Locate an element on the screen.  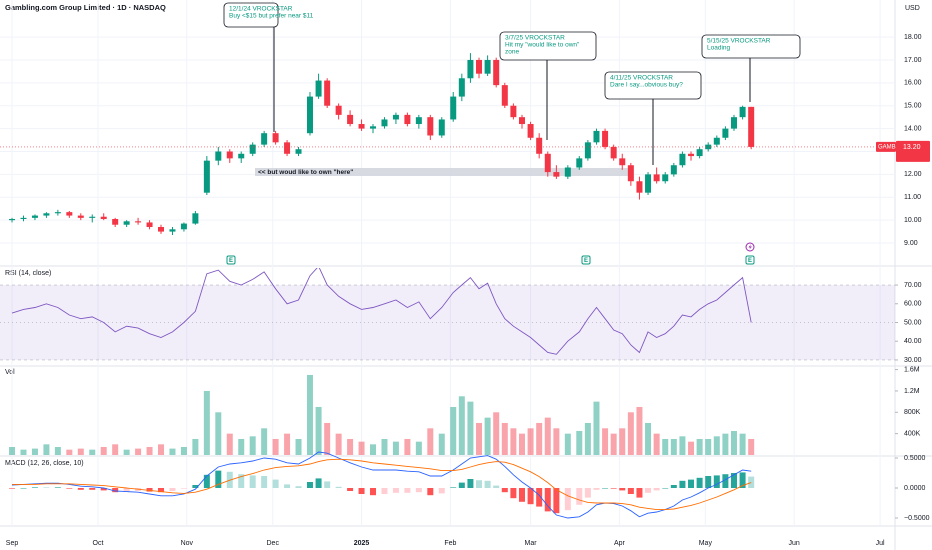
y-tick-label: 9.00 is located at coordinates (911, 243).